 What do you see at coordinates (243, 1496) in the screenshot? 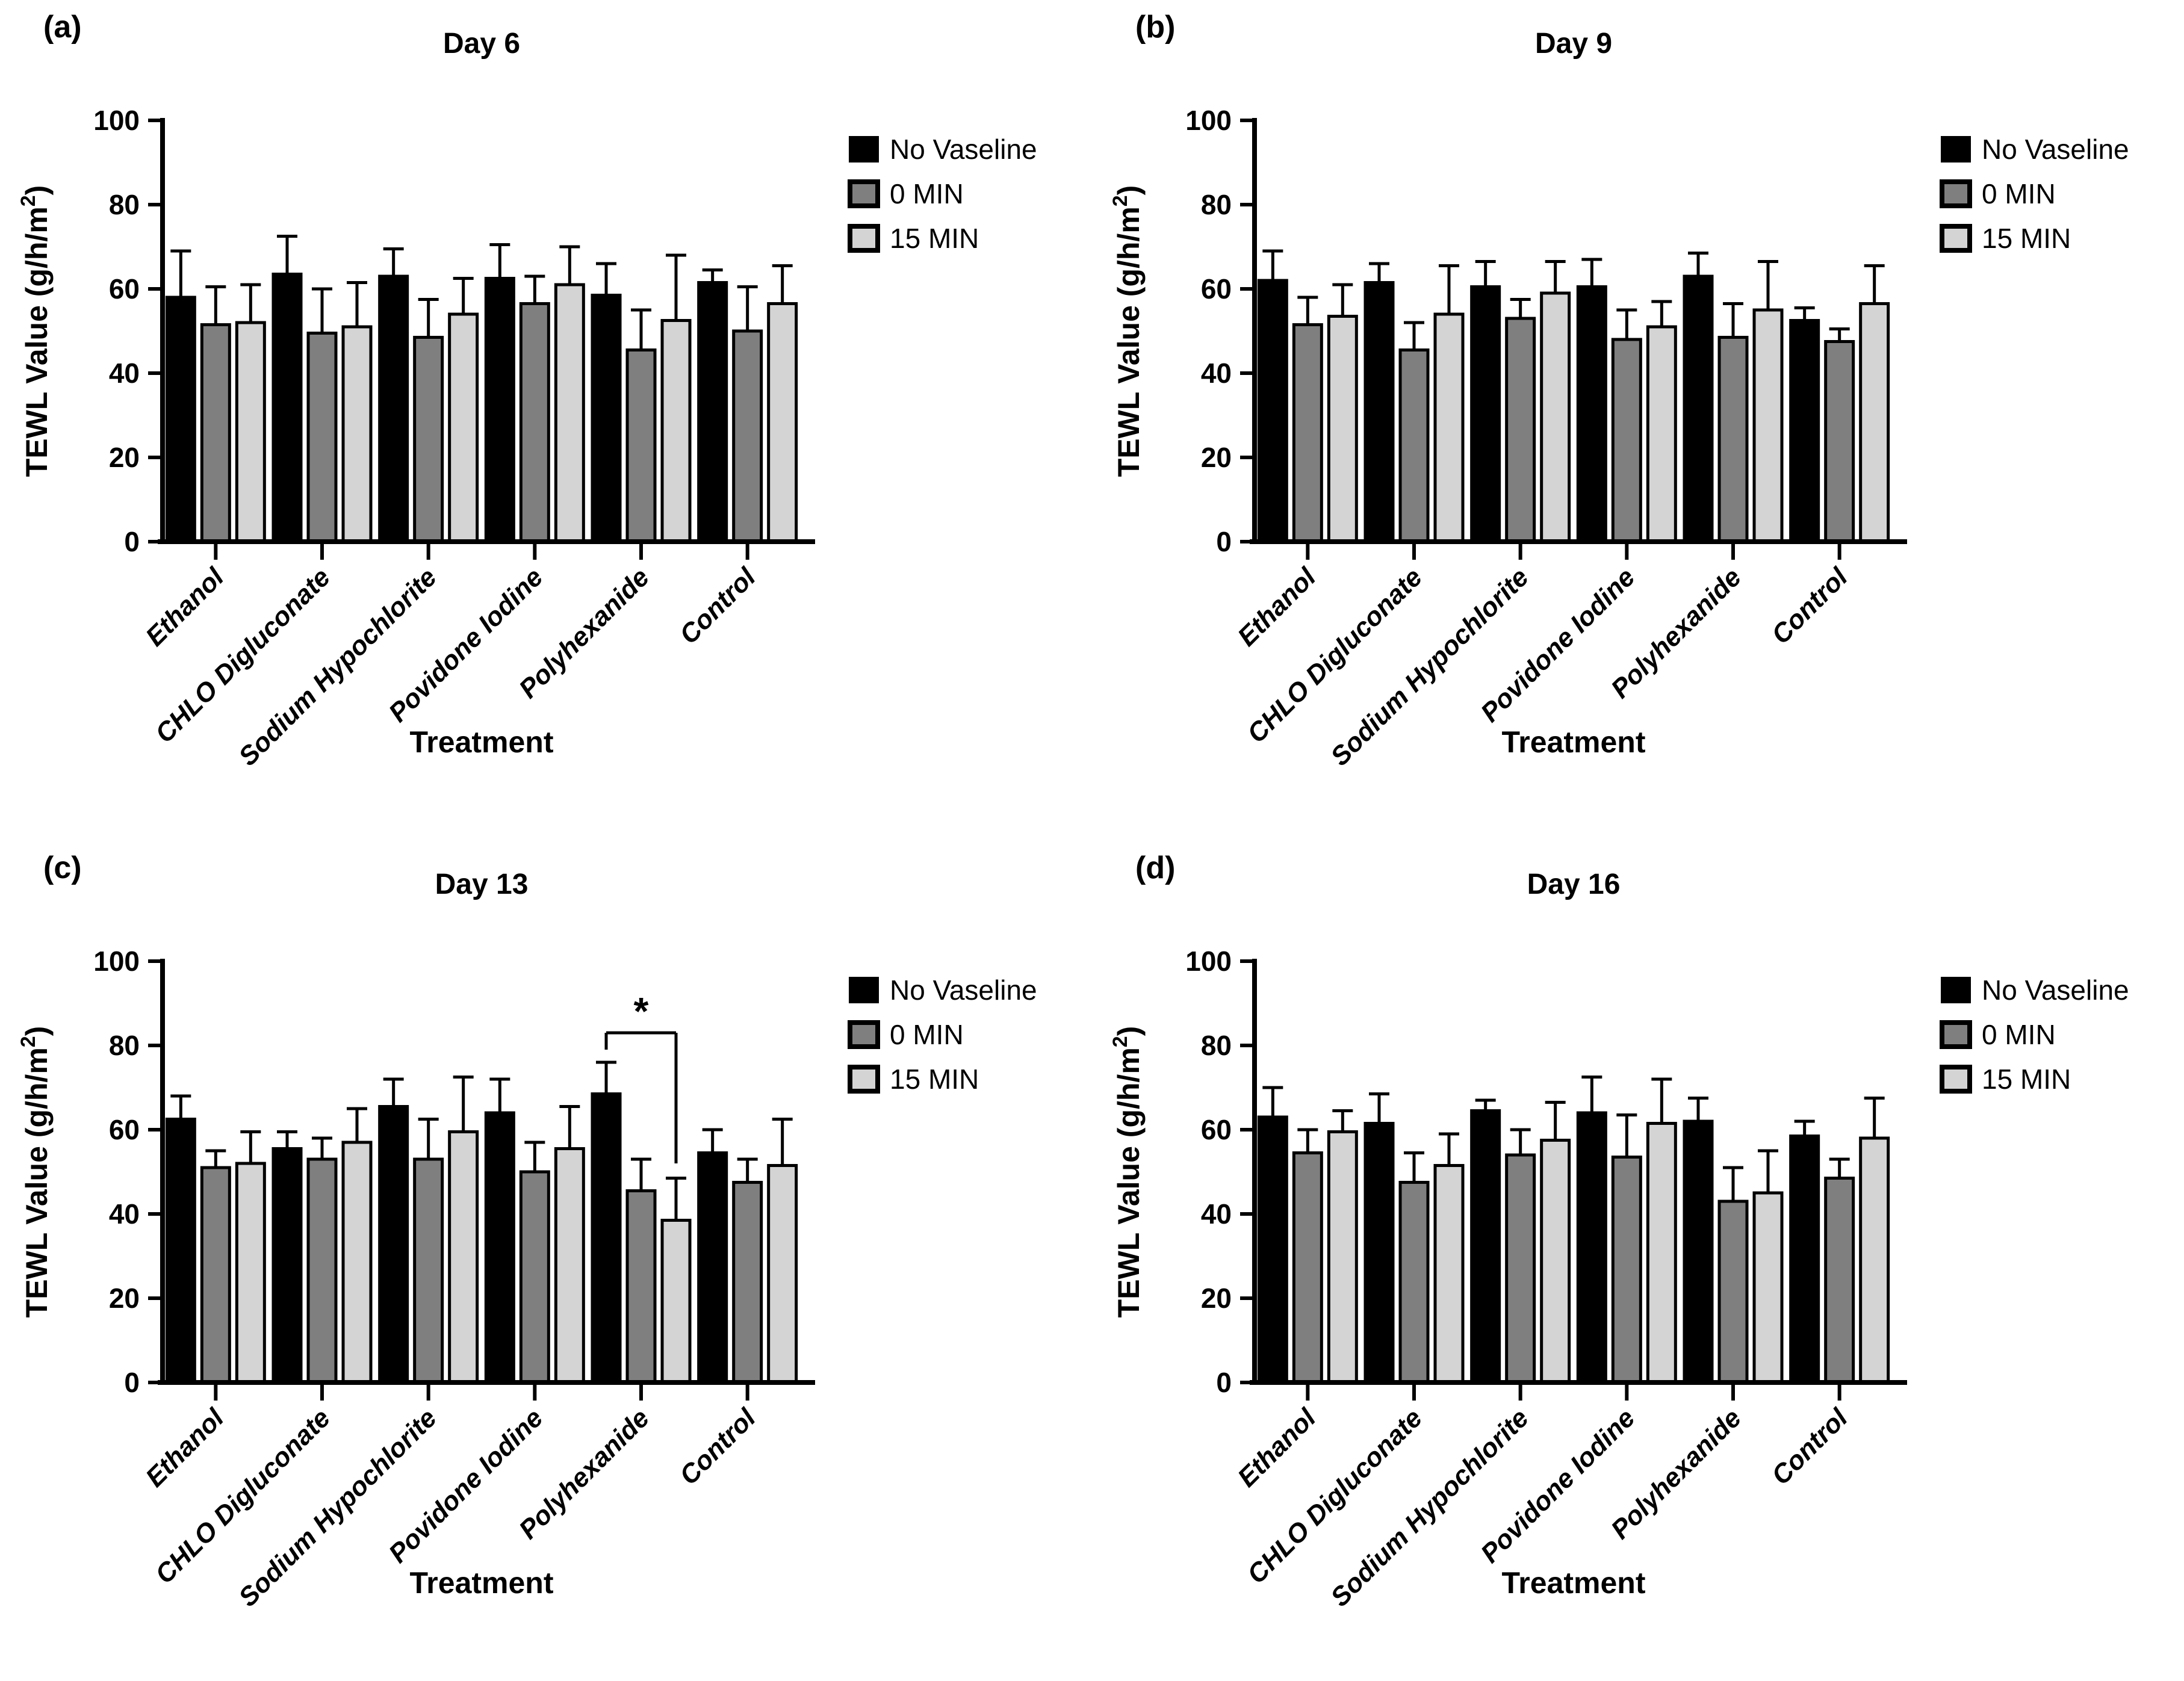
I see `x-tick-label: CHLO Digluconate` at bounding box center [243, 1496].